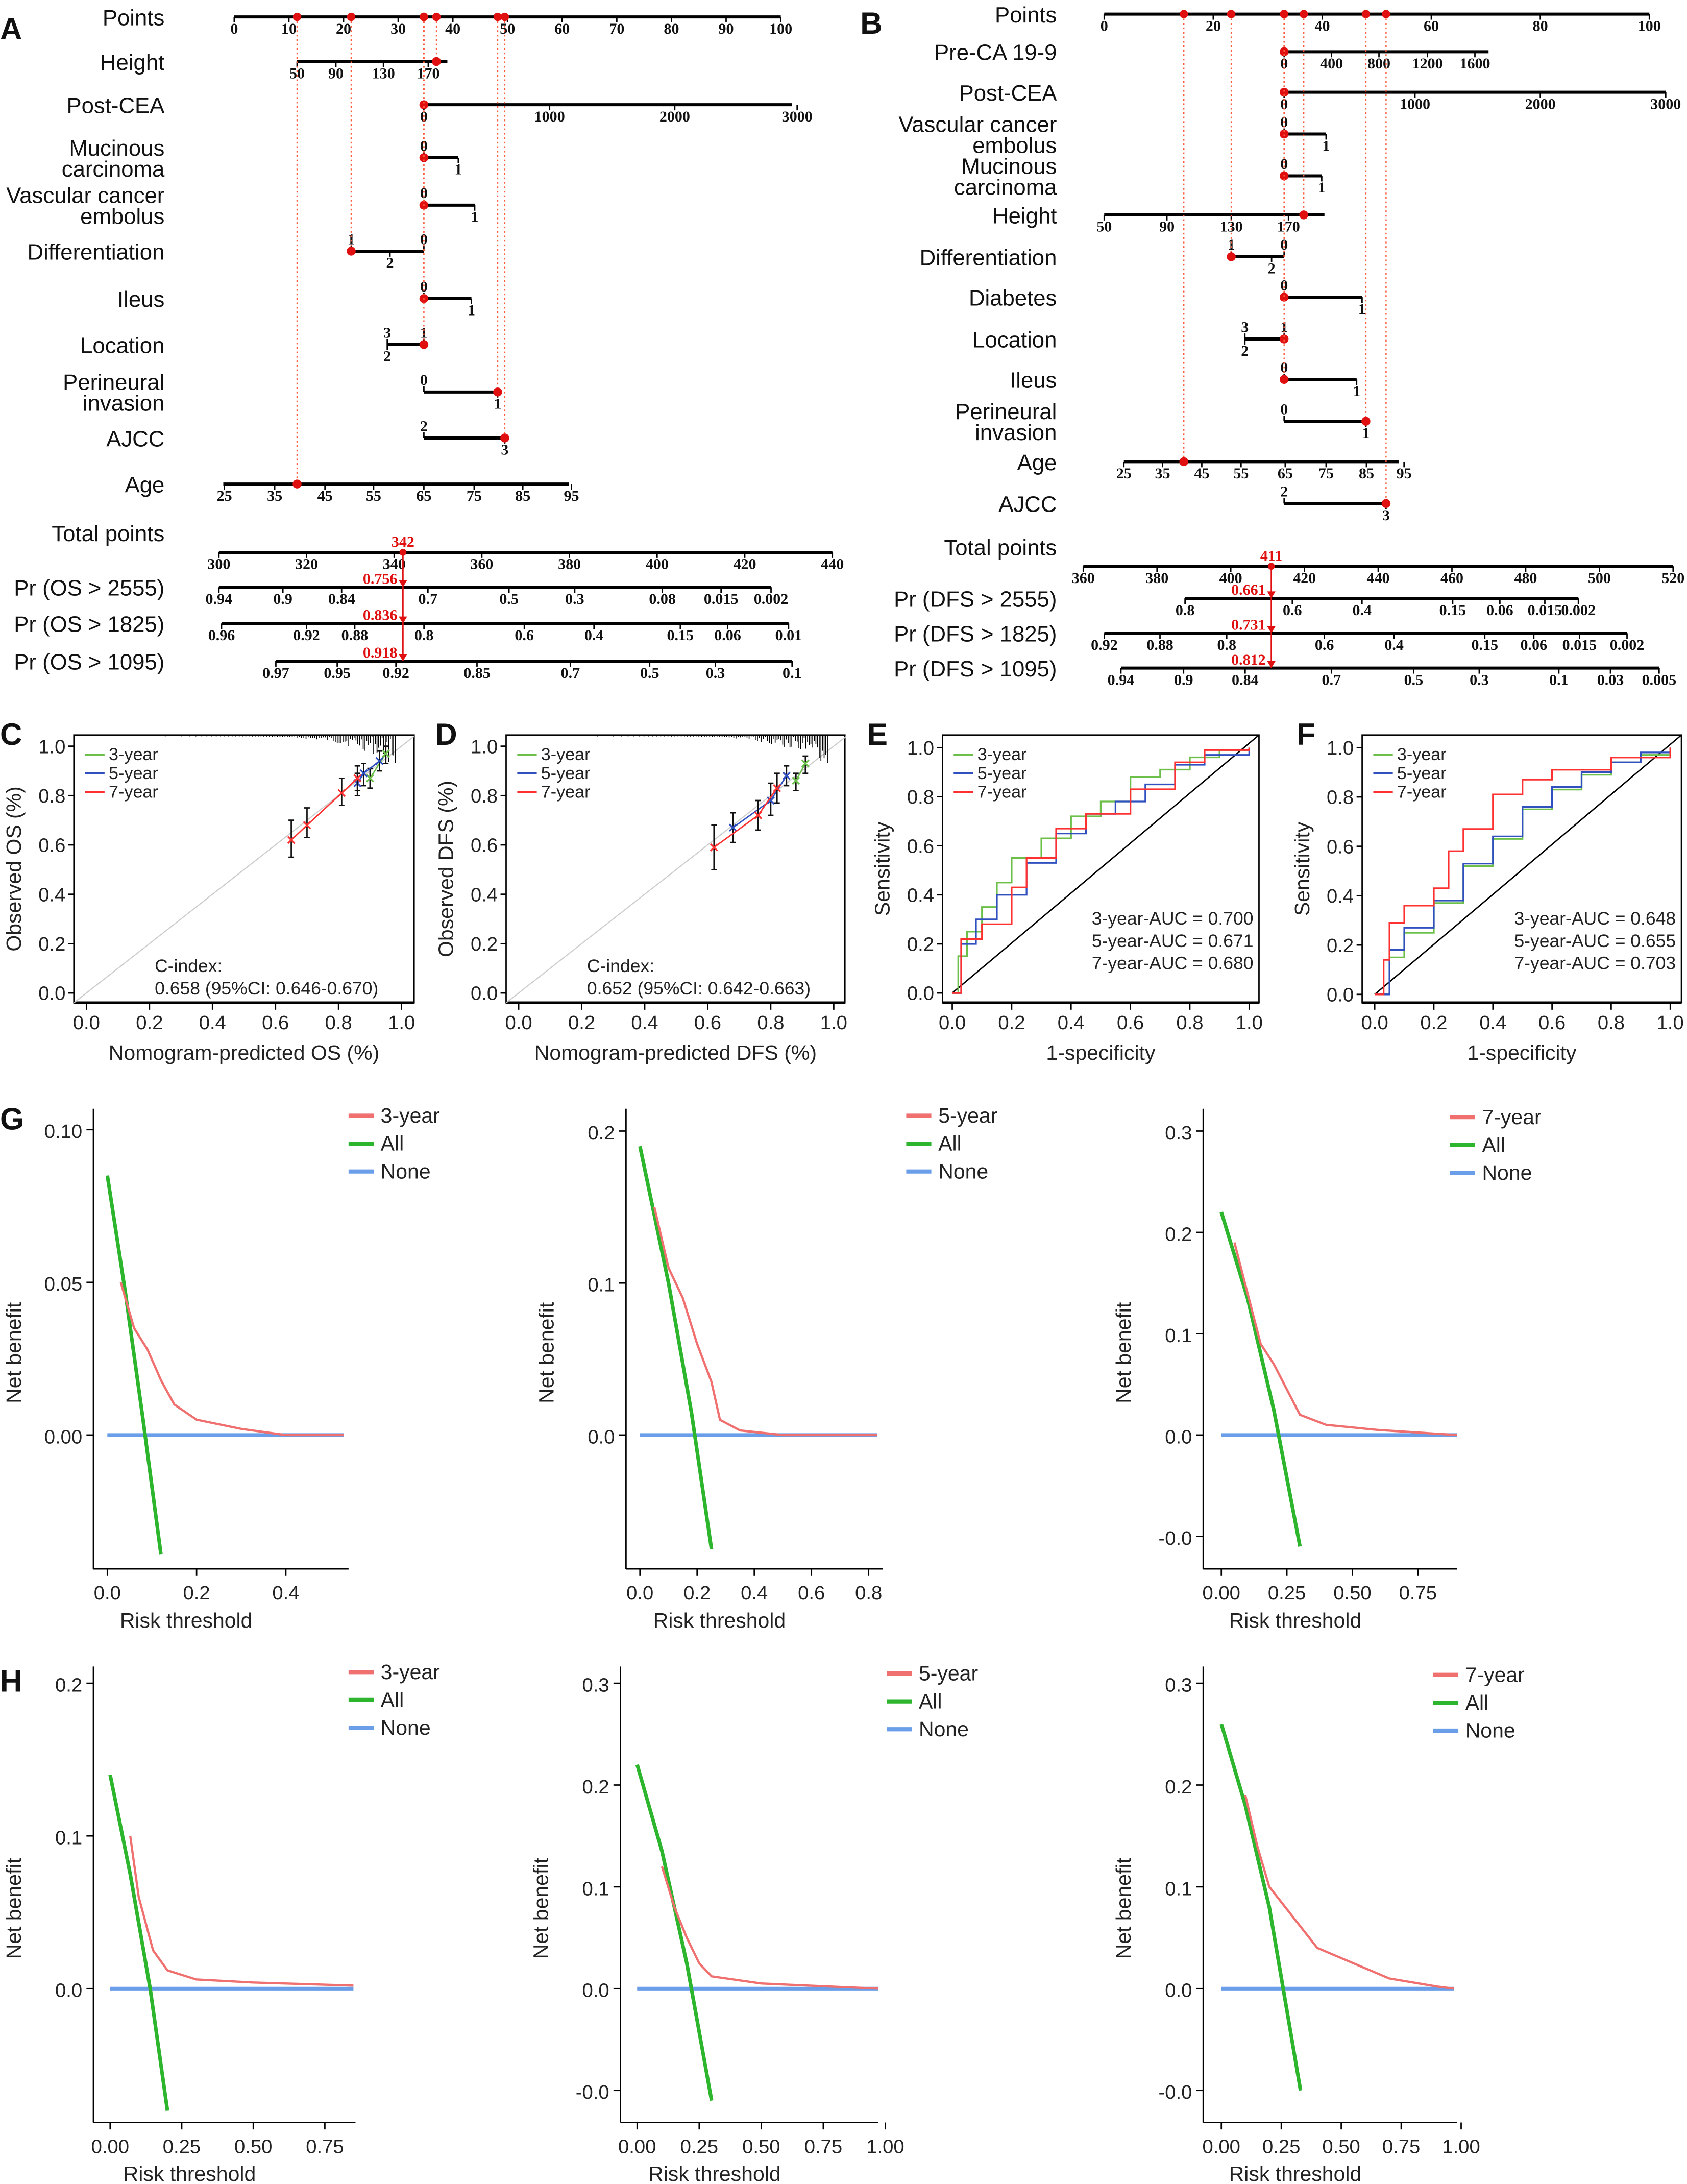 The image size is (1687, 2184). I want to click on y-tick-label: -0.0, so click(1175, 2092).